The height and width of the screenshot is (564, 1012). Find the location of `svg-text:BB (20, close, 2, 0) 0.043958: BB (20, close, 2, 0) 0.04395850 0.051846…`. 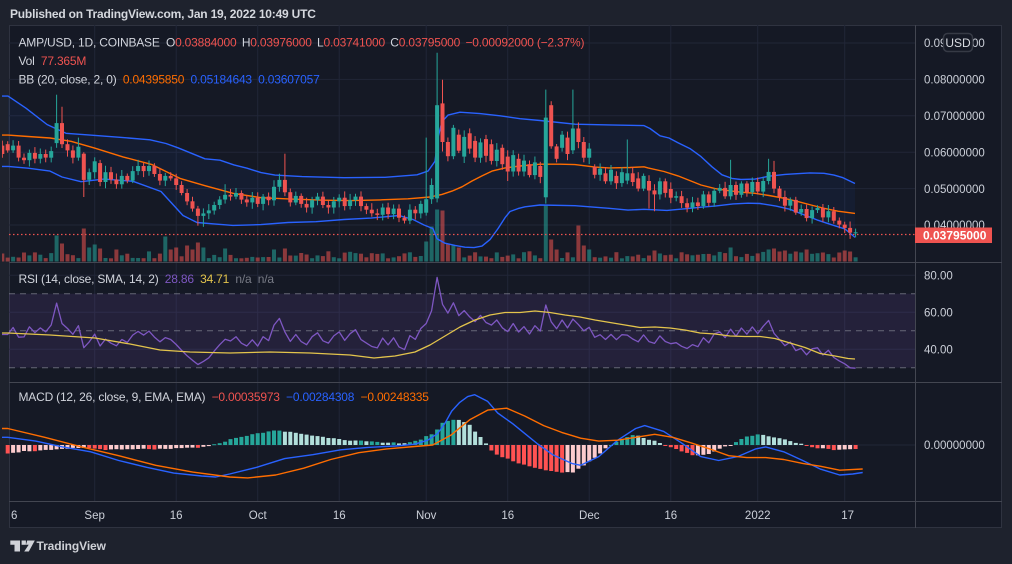

svg-text:BB (20, close, 2, 0) 0.043958: BB (20, close, 2, 0) 0.04395850 0.051846… is located at coordinates (170, 80).